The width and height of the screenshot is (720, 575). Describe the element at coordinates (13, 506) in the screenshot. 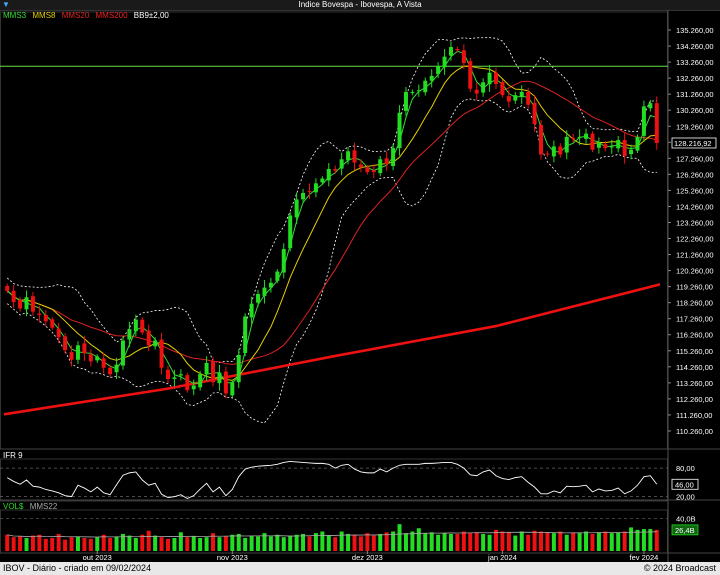

I see `vol-label: VOL$` at that location.